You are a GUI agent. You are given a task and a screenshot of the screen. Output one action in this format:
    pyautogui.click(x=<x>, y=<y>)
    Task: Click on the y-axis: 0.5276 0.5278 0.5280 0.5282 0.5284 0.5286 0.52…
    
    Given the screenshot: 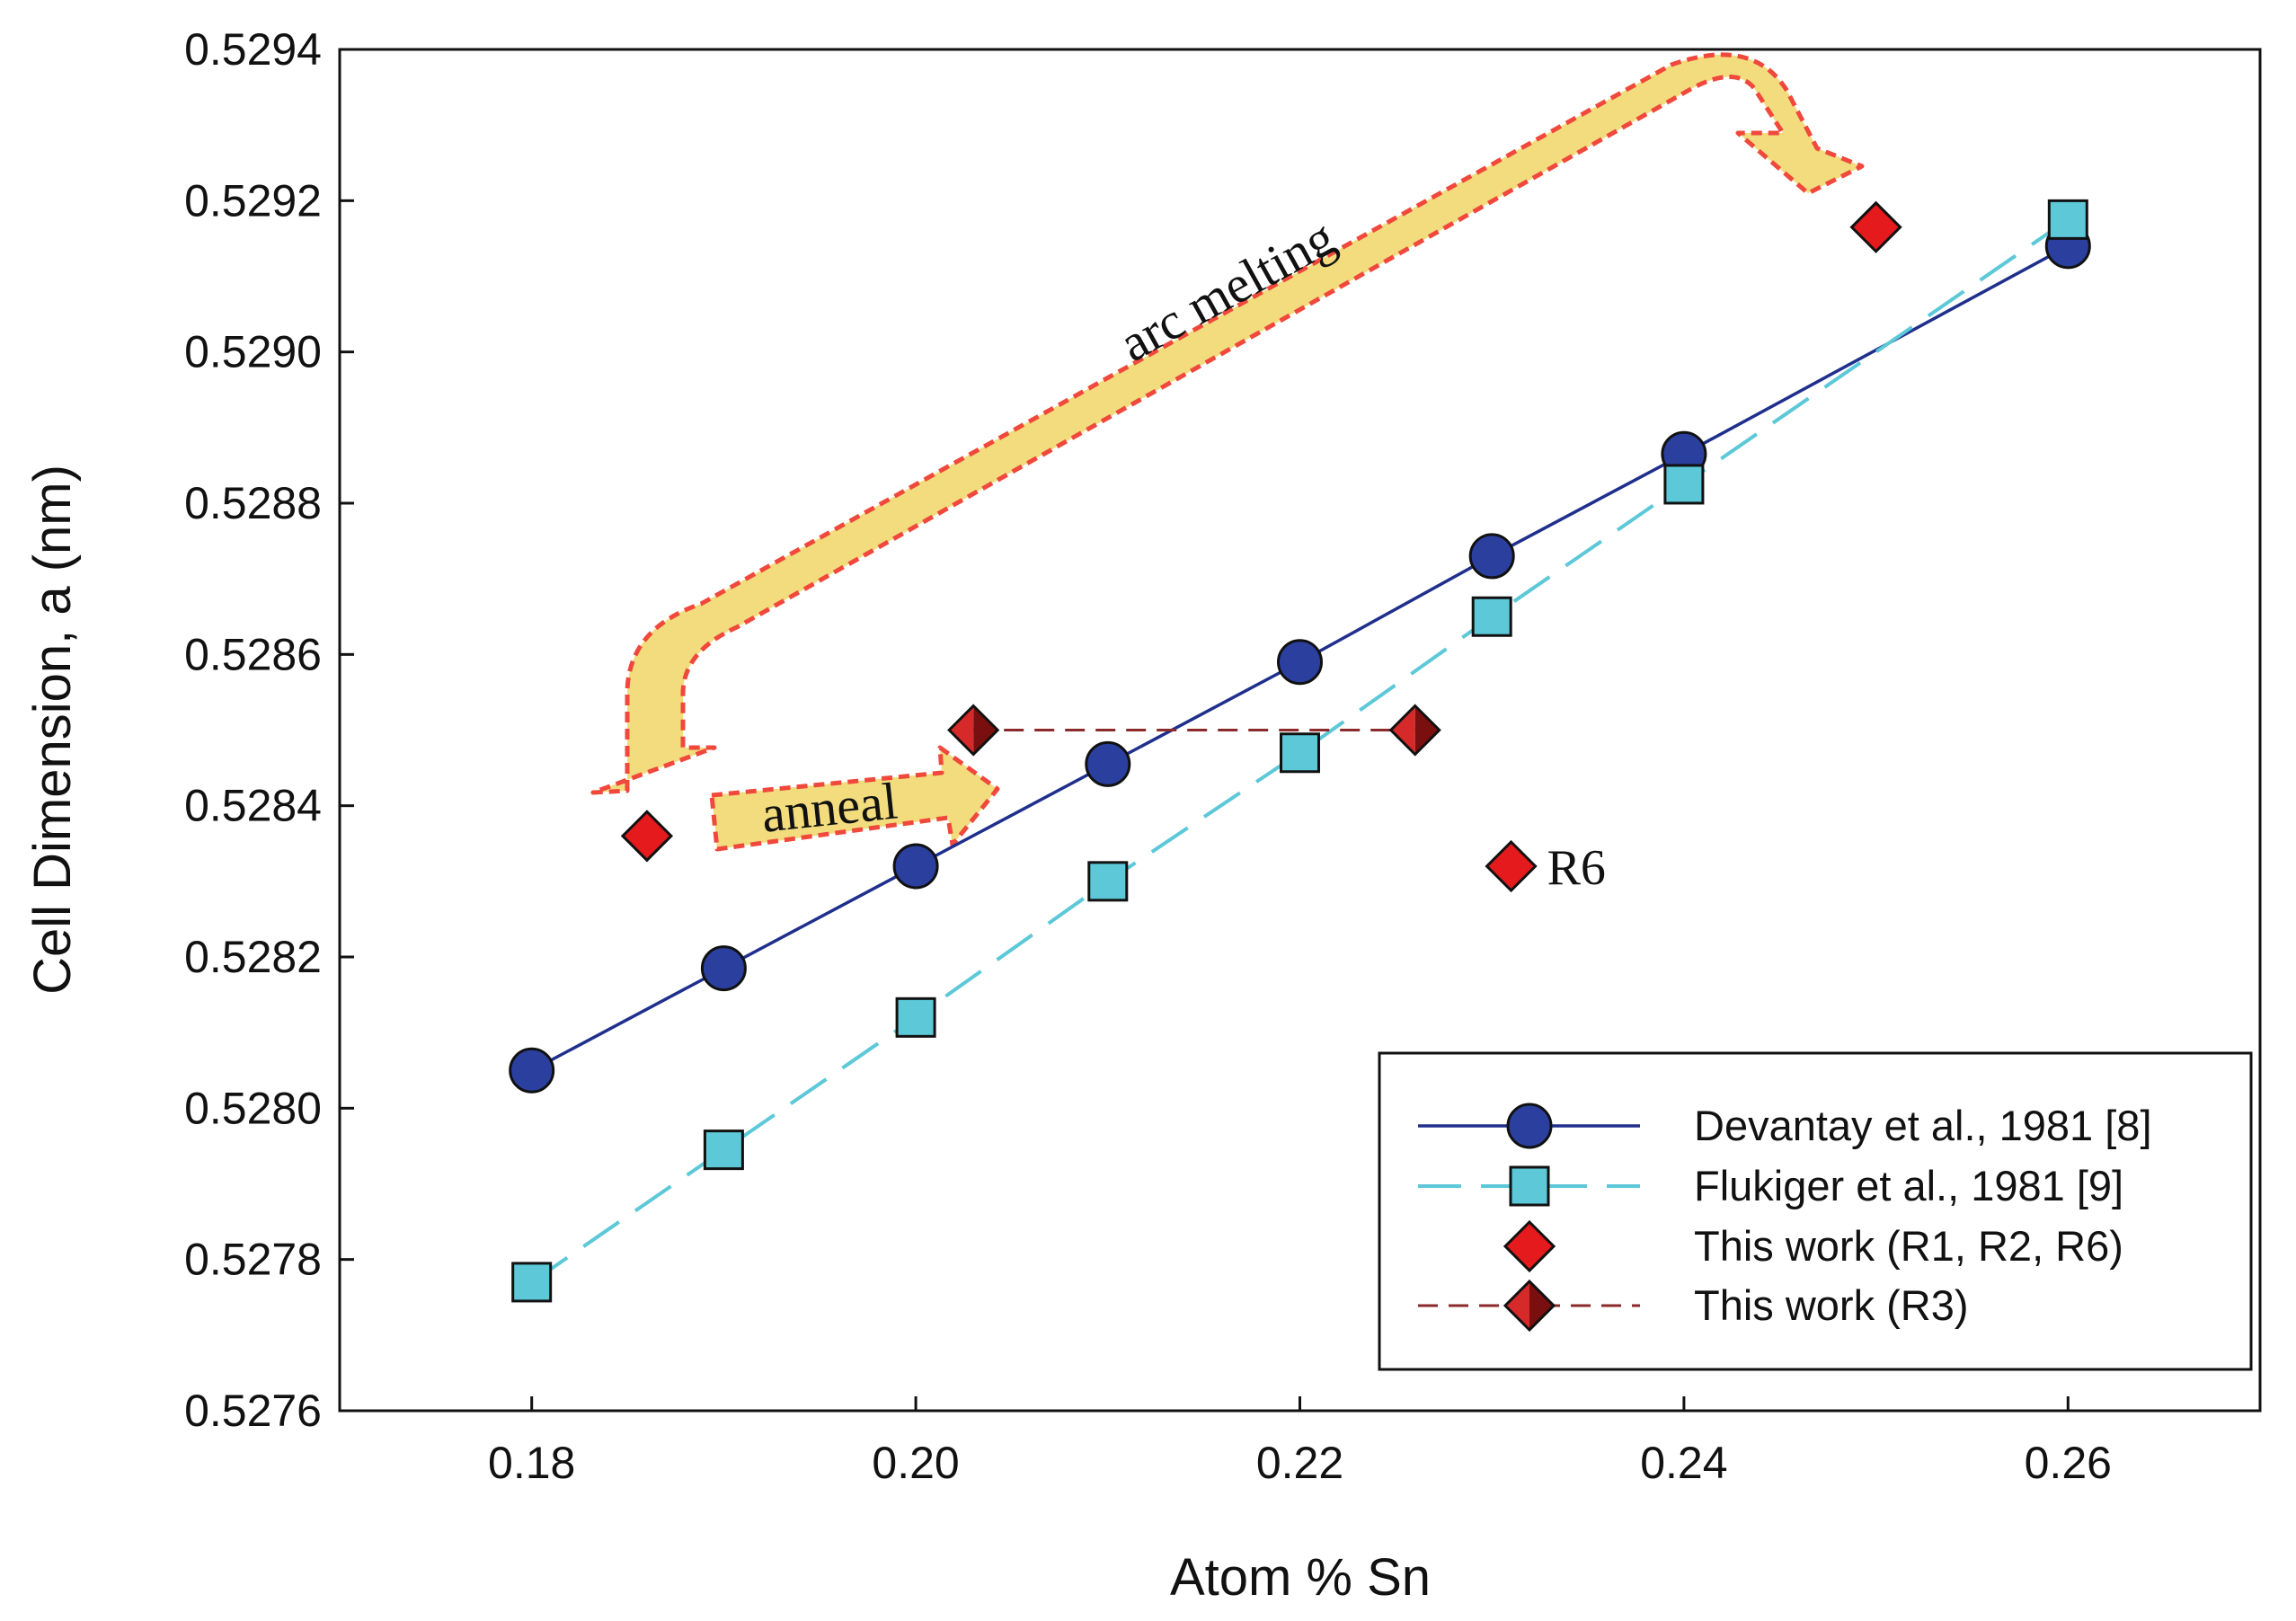 What is the action you would take?
    pyautogui.click(x=269, y=730)
    